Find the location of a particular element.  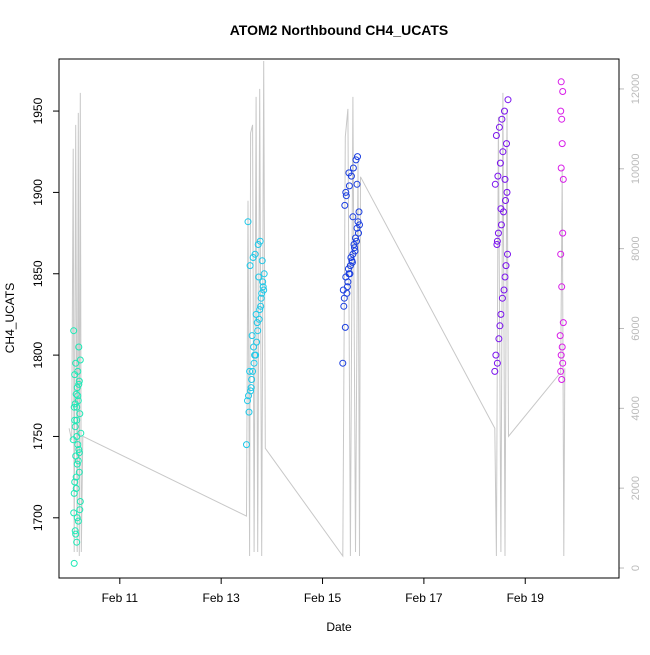

series-flight3 is located at coordinates (351, 260).